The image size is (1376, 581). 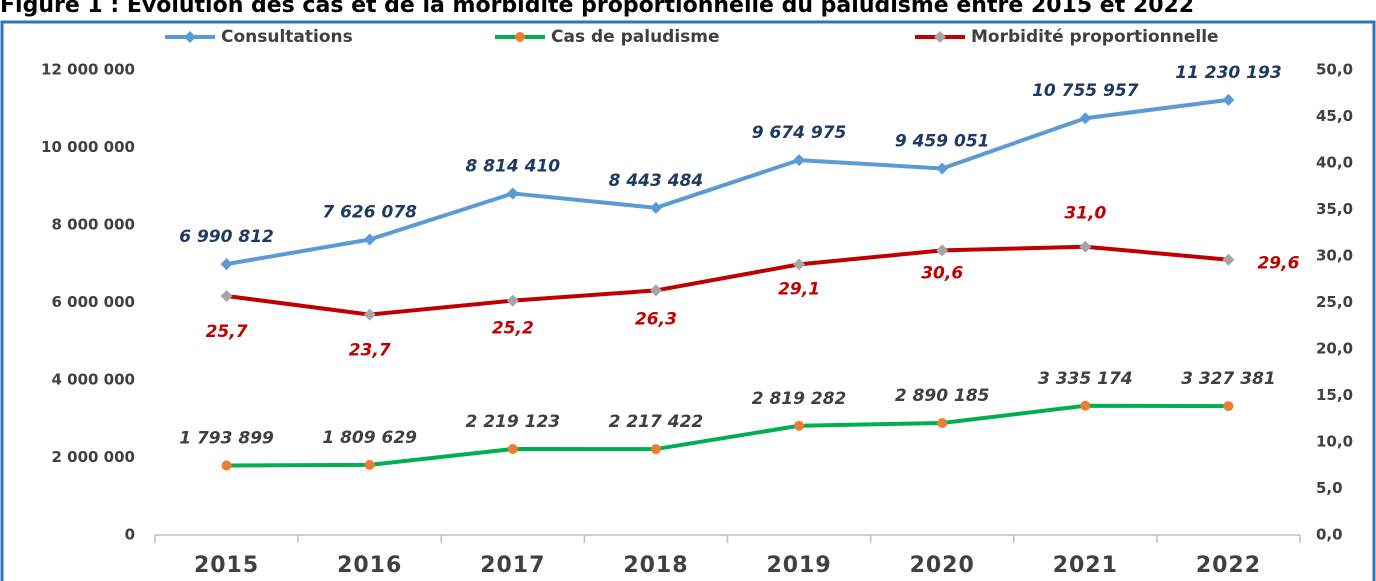 What do you see at coordinates (1228, 73) in the screenshot?
I see `data-label: 11 230 193` at bounding box center [1228, 73].